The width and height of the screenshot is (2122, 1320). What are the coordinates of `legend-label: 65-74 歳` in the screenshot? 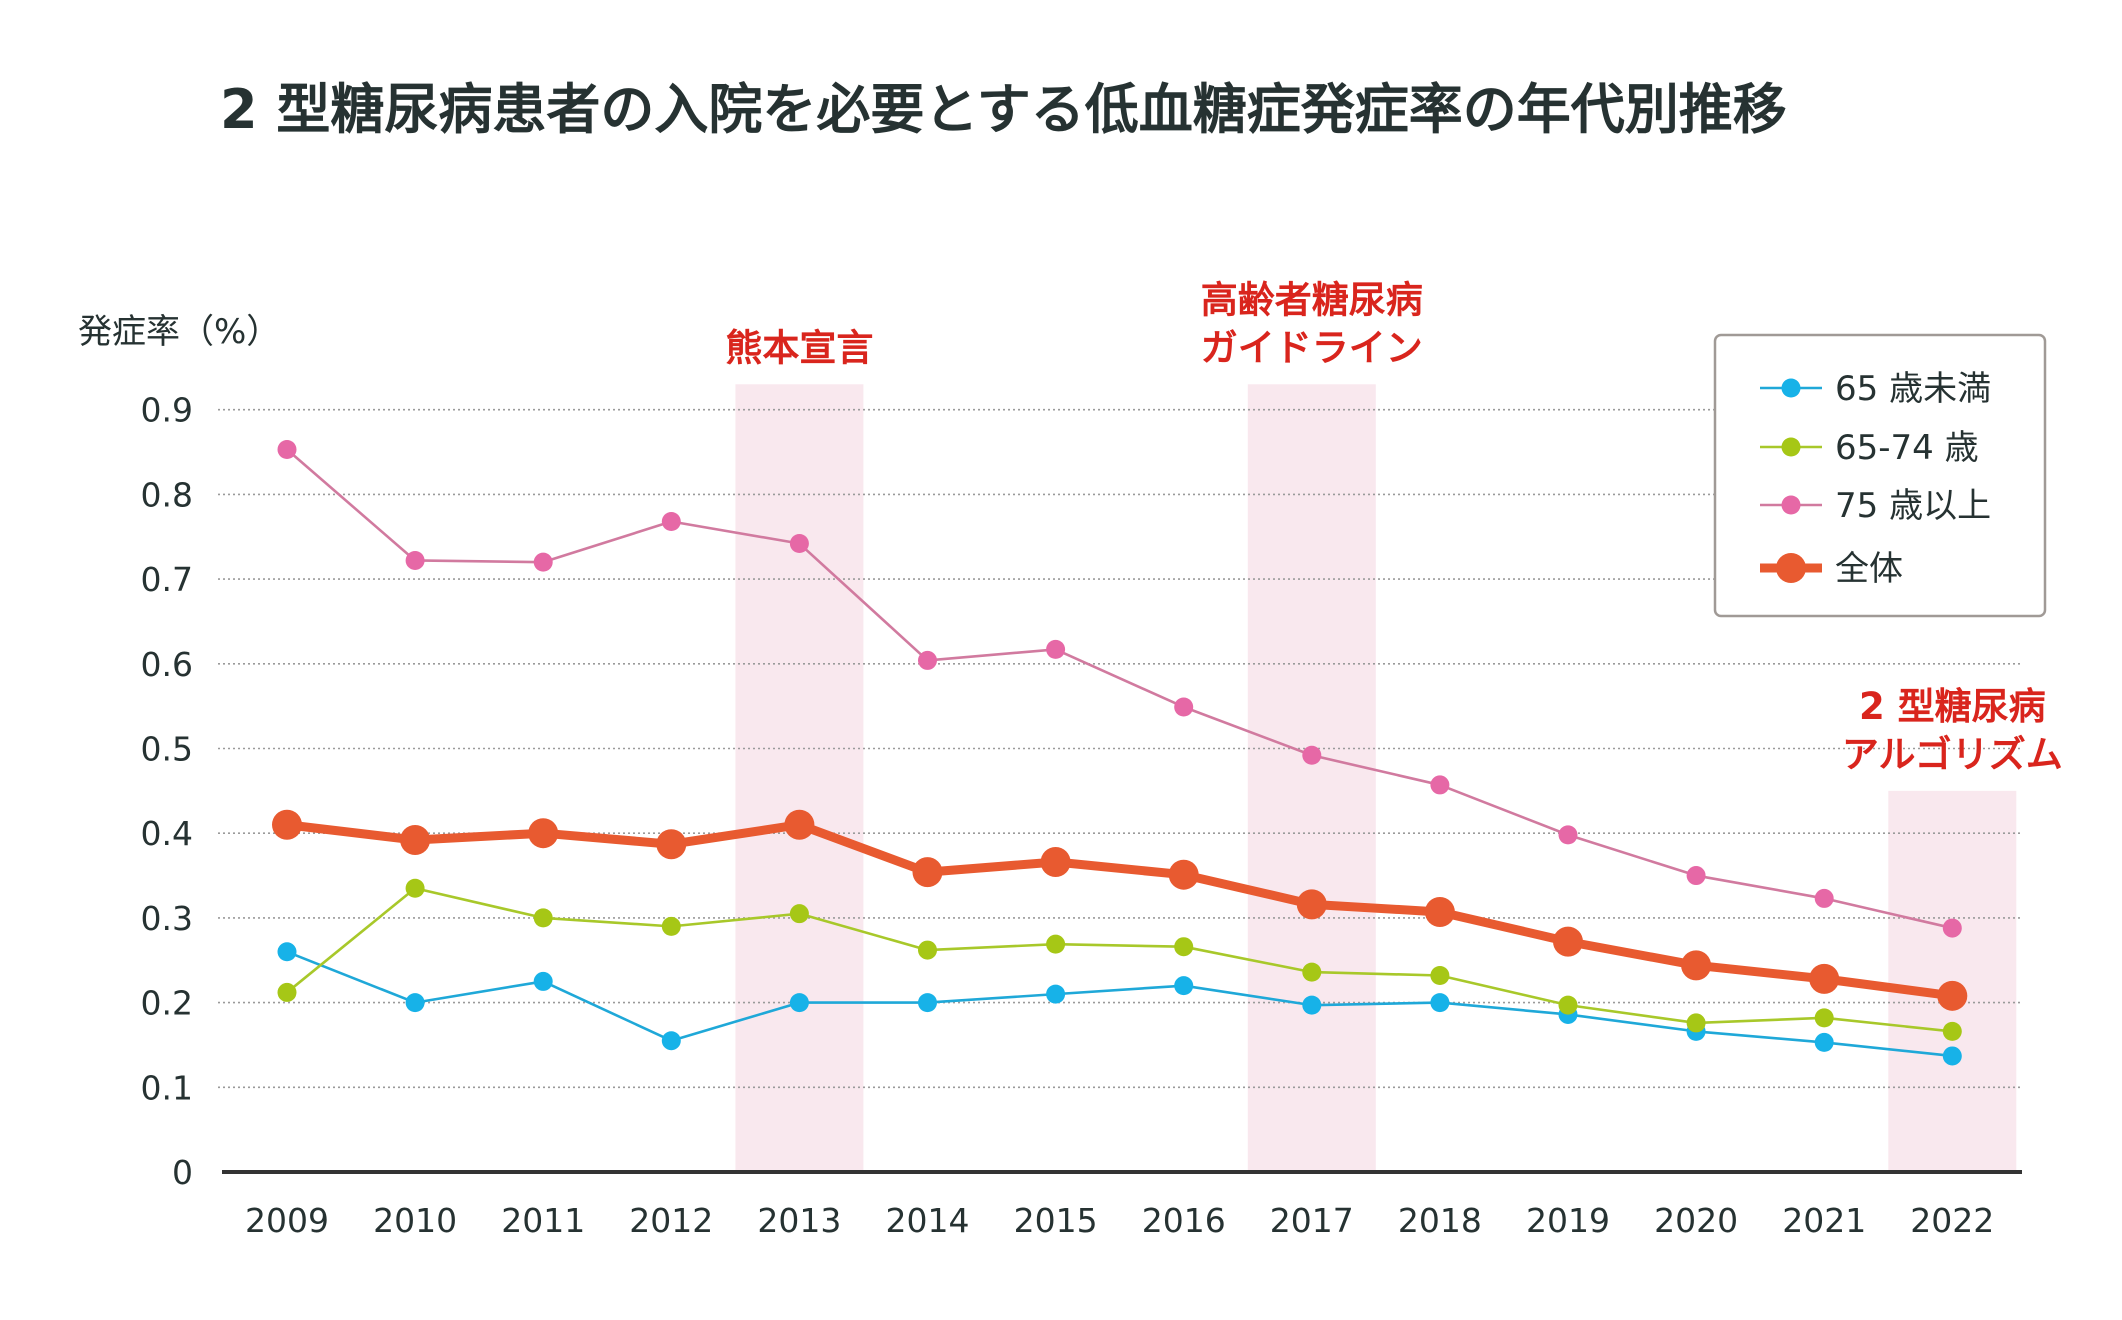 It's located at (1907, 448).